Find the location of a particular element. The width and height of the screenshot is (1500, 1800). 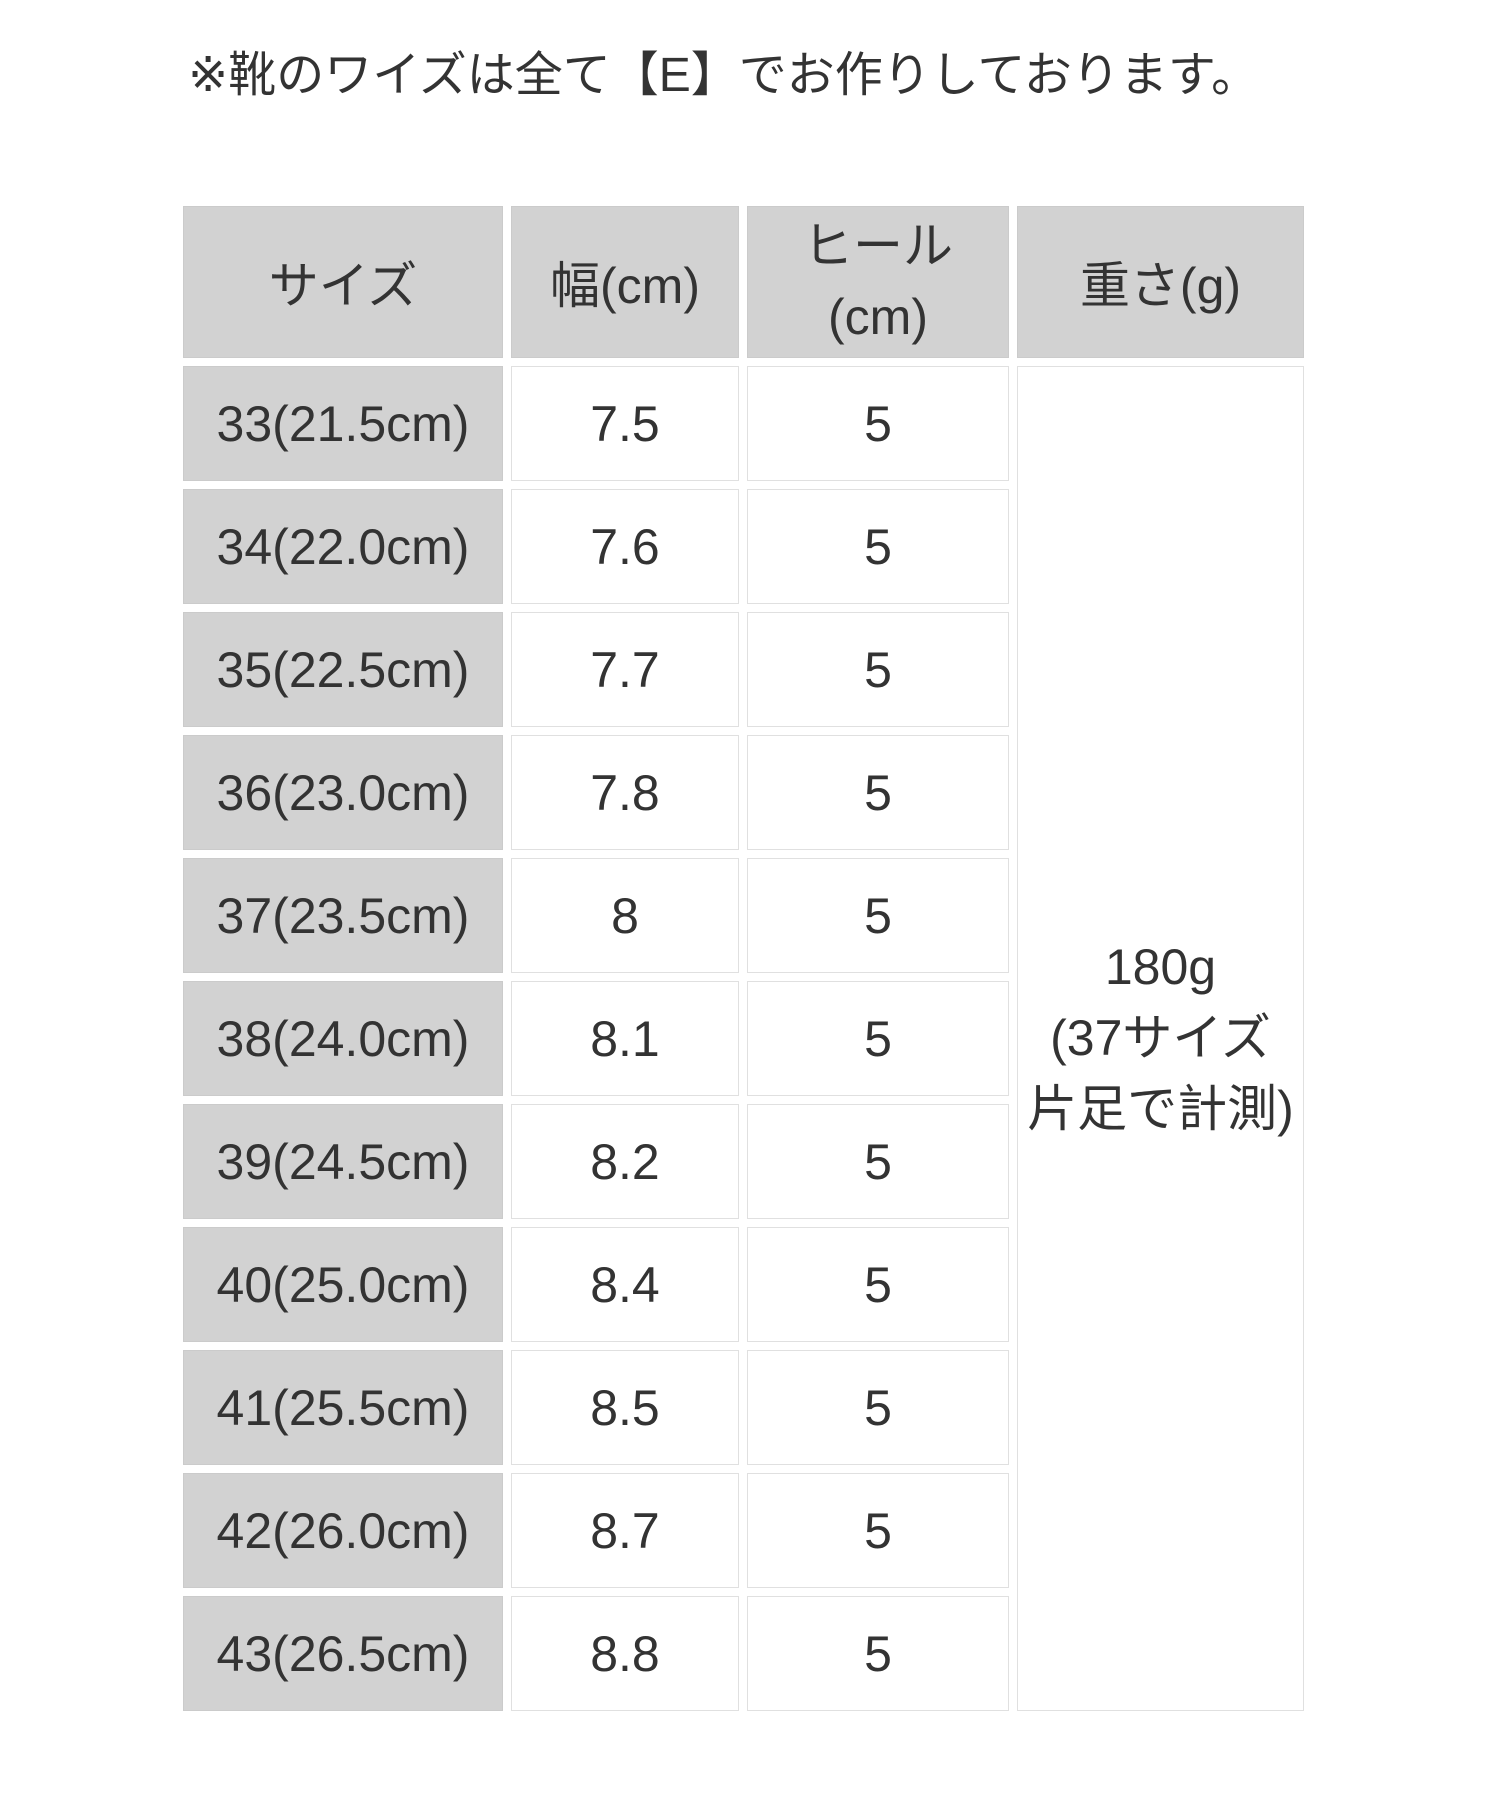

table-row: 41(25.5cm) 8.5 5 is located at coordinates (743, 1407).